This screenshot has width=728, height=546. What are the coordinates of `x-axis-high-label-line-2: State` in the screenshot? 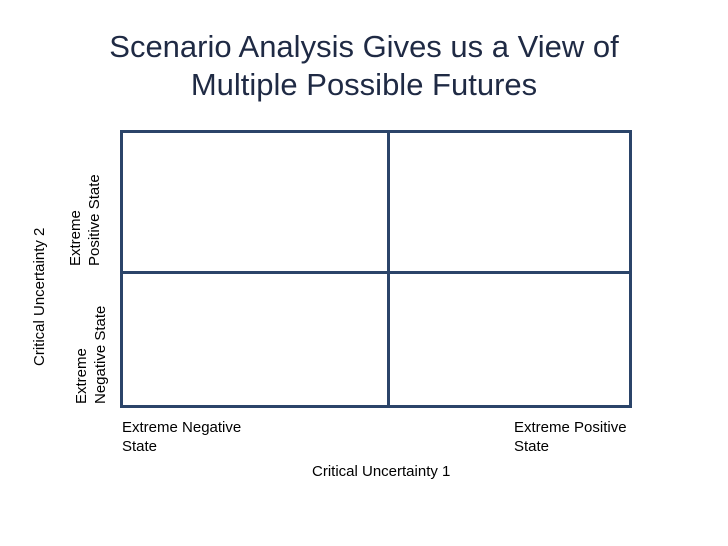 It's located at (532, 446).